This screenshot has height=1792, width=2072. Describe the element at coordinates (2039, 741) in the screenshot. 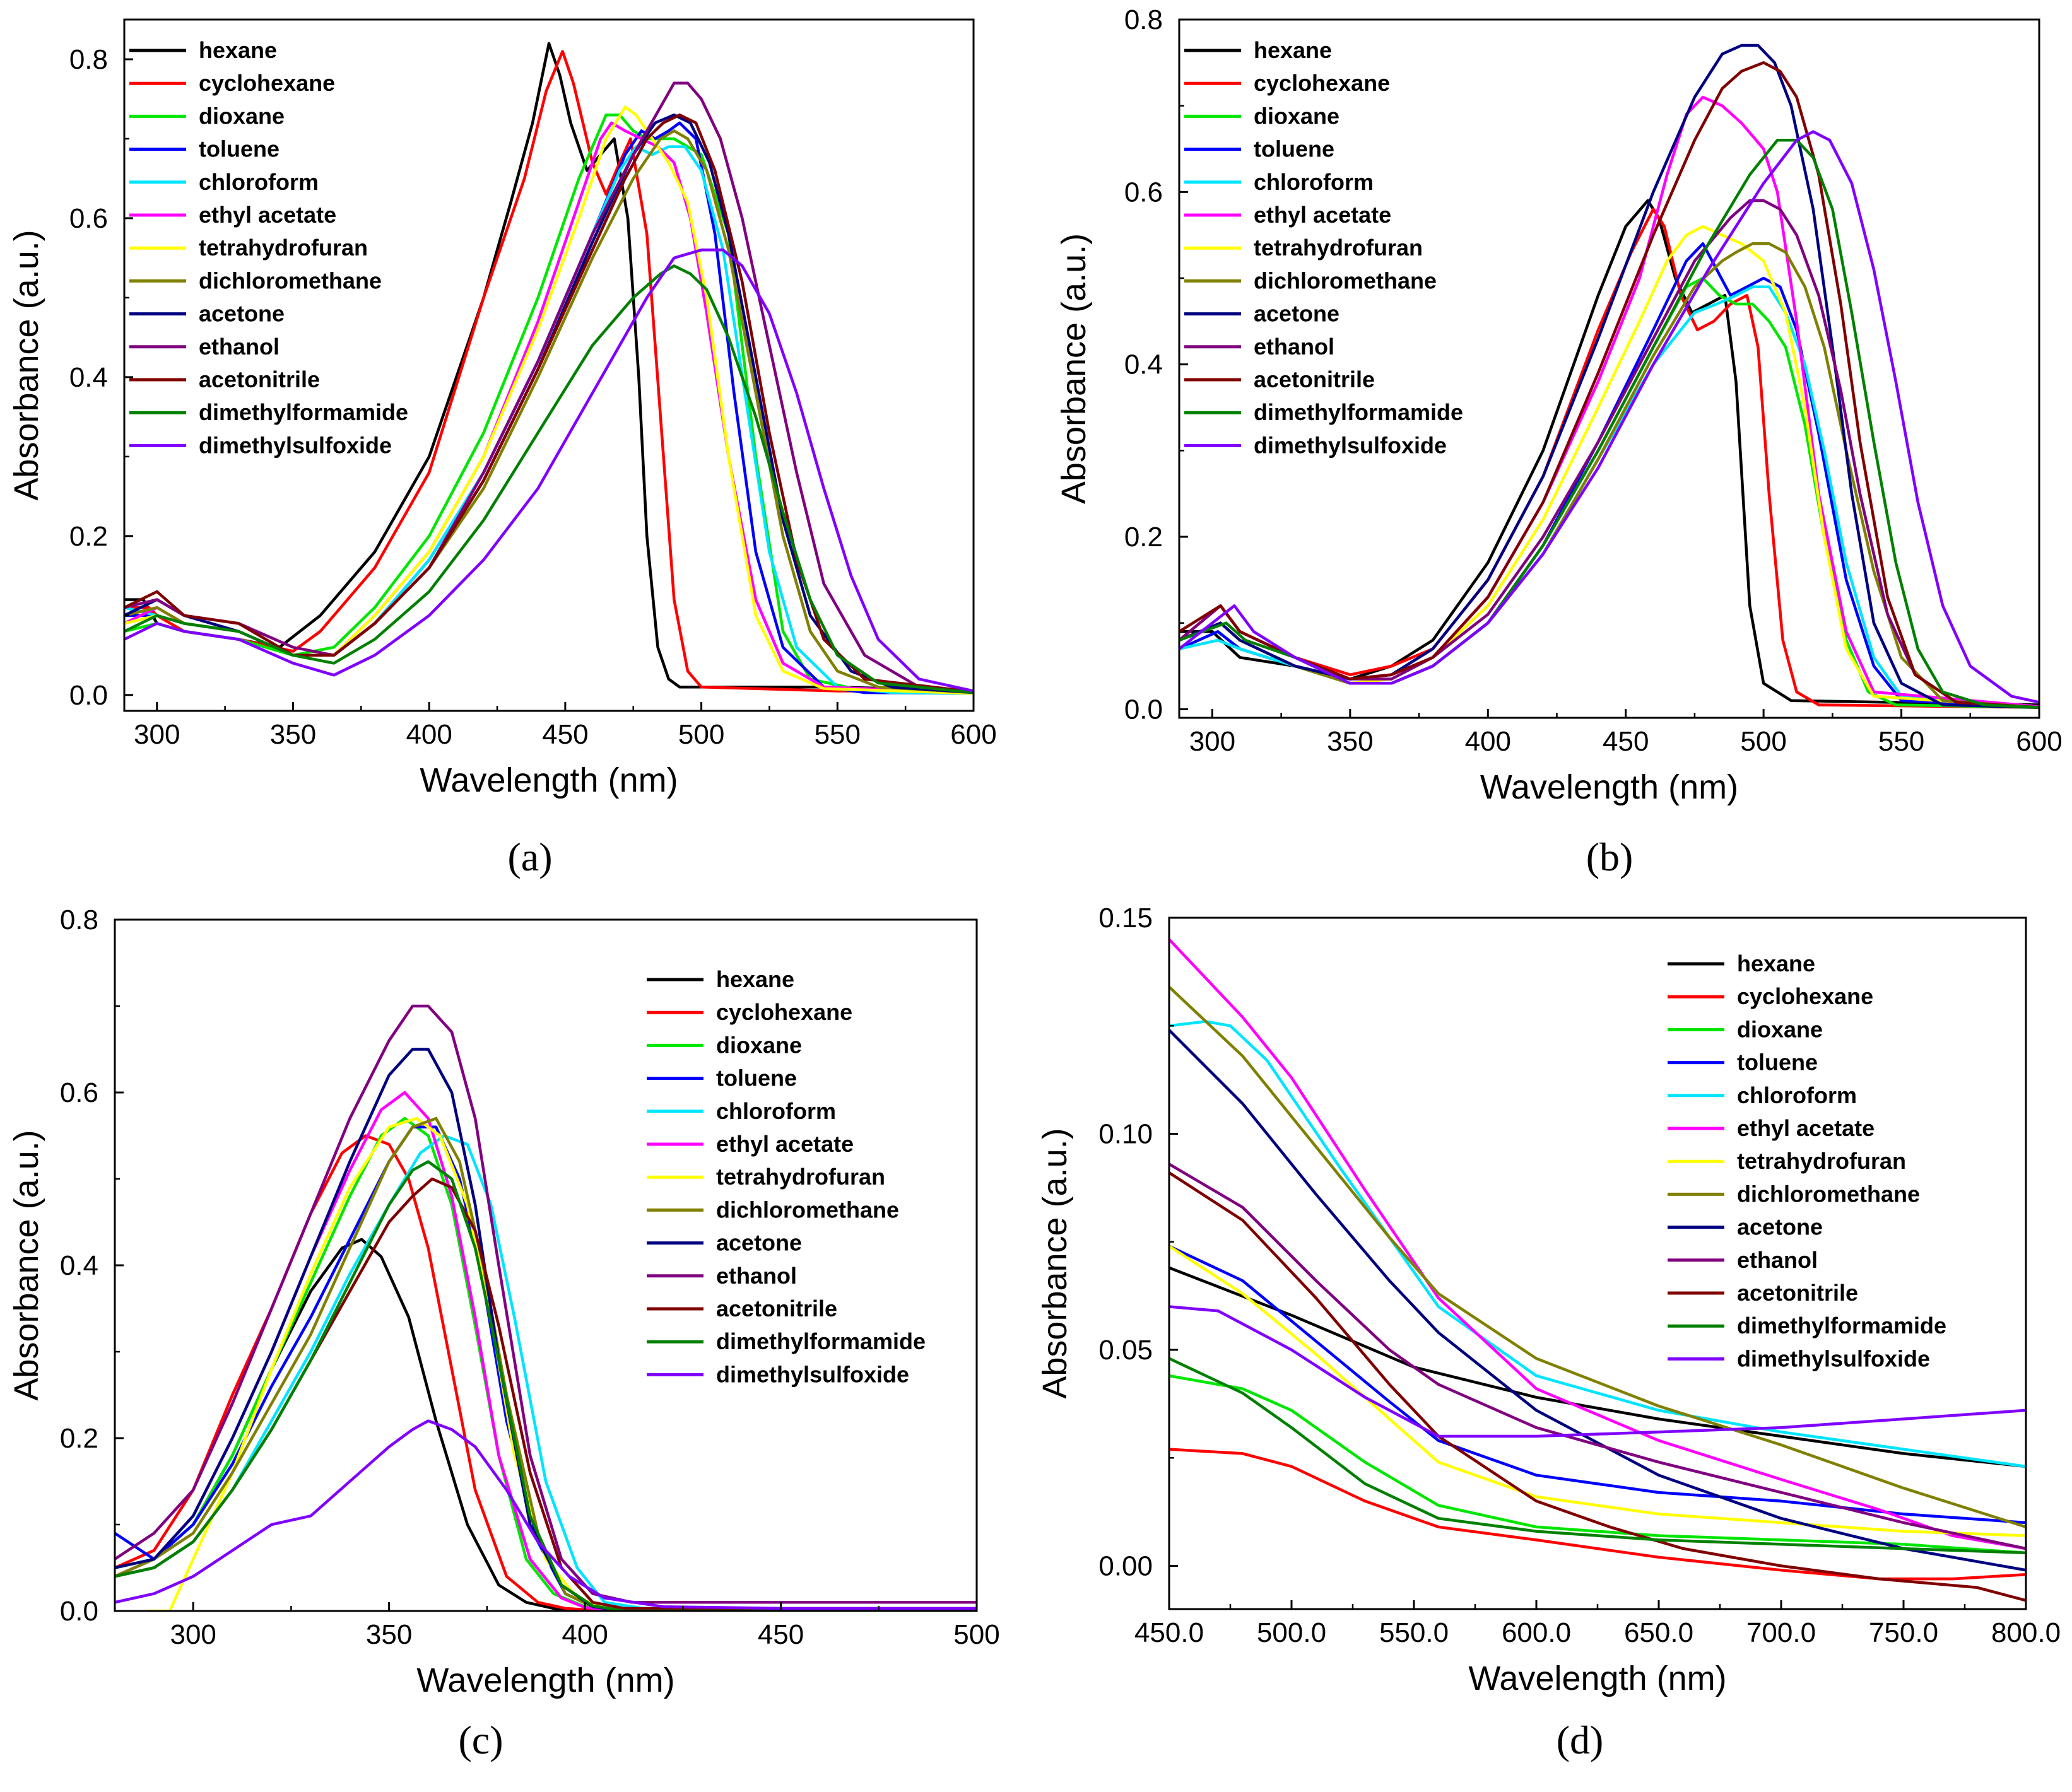

I see `x-tick-label: 600` at that location.